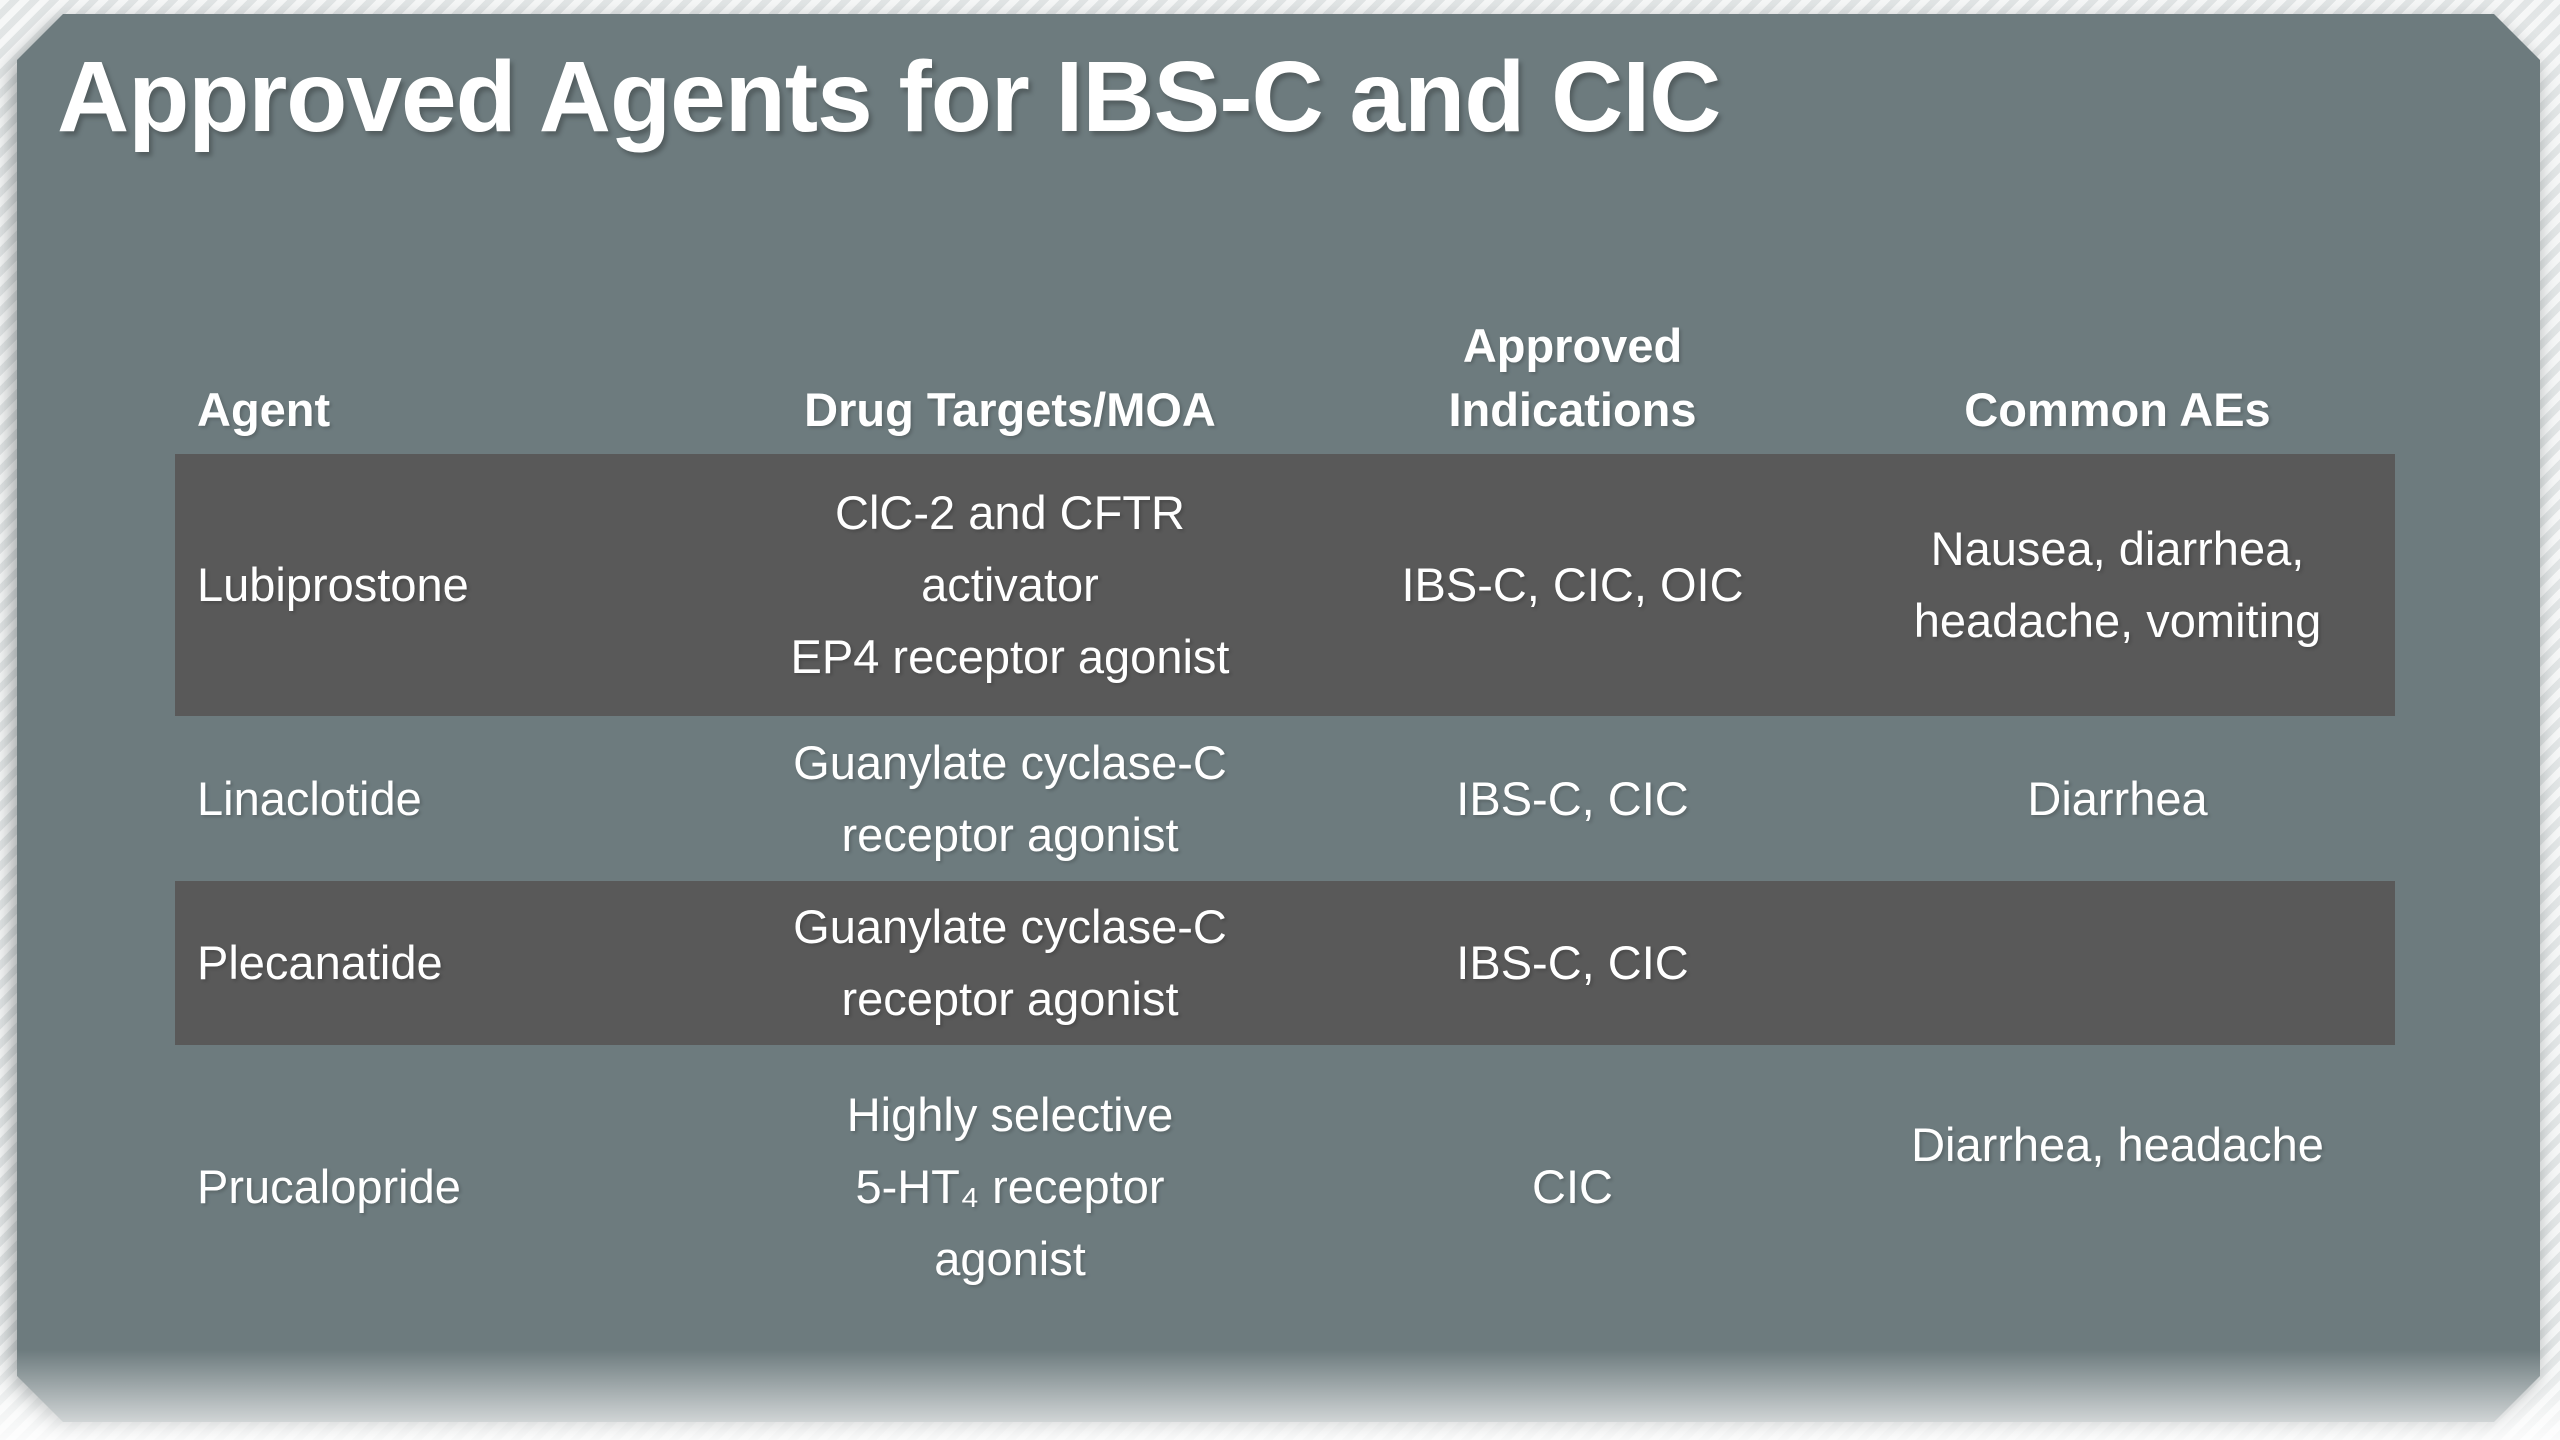 Image resolution: width=2560 pixels, height=1440 pixels. What do you see at coordinates (2117, 1187) in the screenshot?
I see `cell-common-aes: Diarrhea, headache` at bounding box center [2117, 1187].